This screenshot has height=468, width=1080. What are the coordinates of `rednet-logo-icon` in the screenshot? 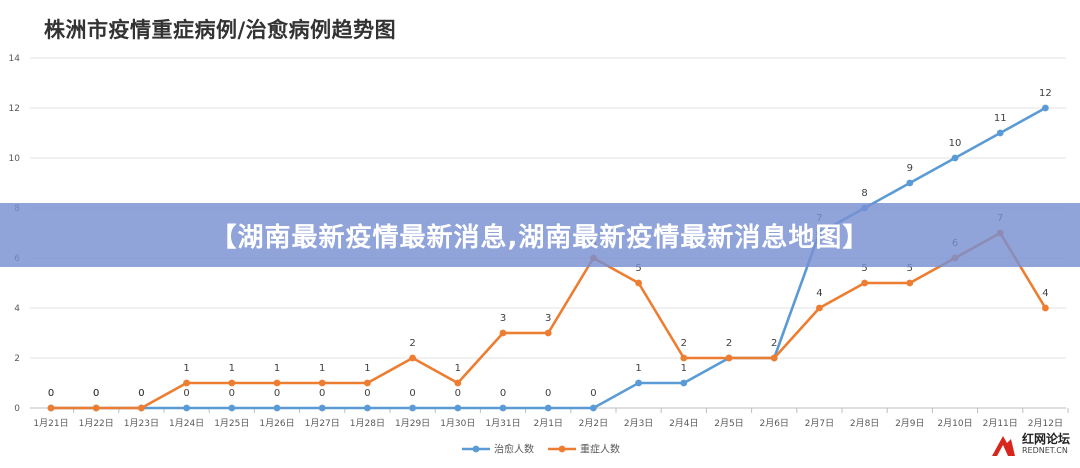 It's located at (1003, 446).